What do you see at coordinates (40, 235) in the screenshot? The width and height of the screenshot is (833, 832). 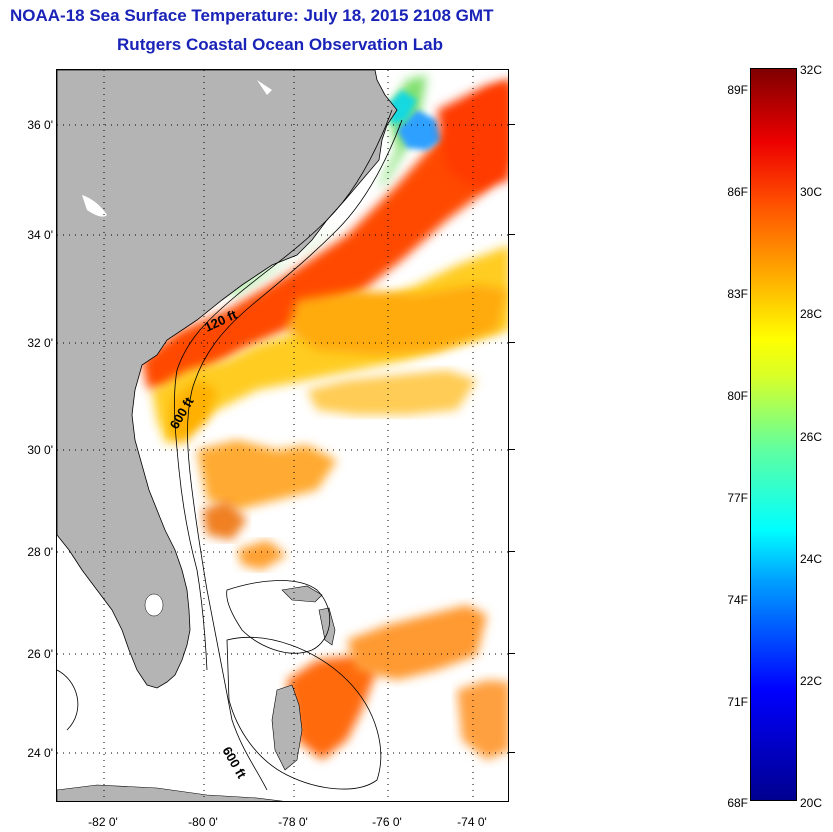 I see `lat-label-34: 34 0'` at bounding box center [40, 235].